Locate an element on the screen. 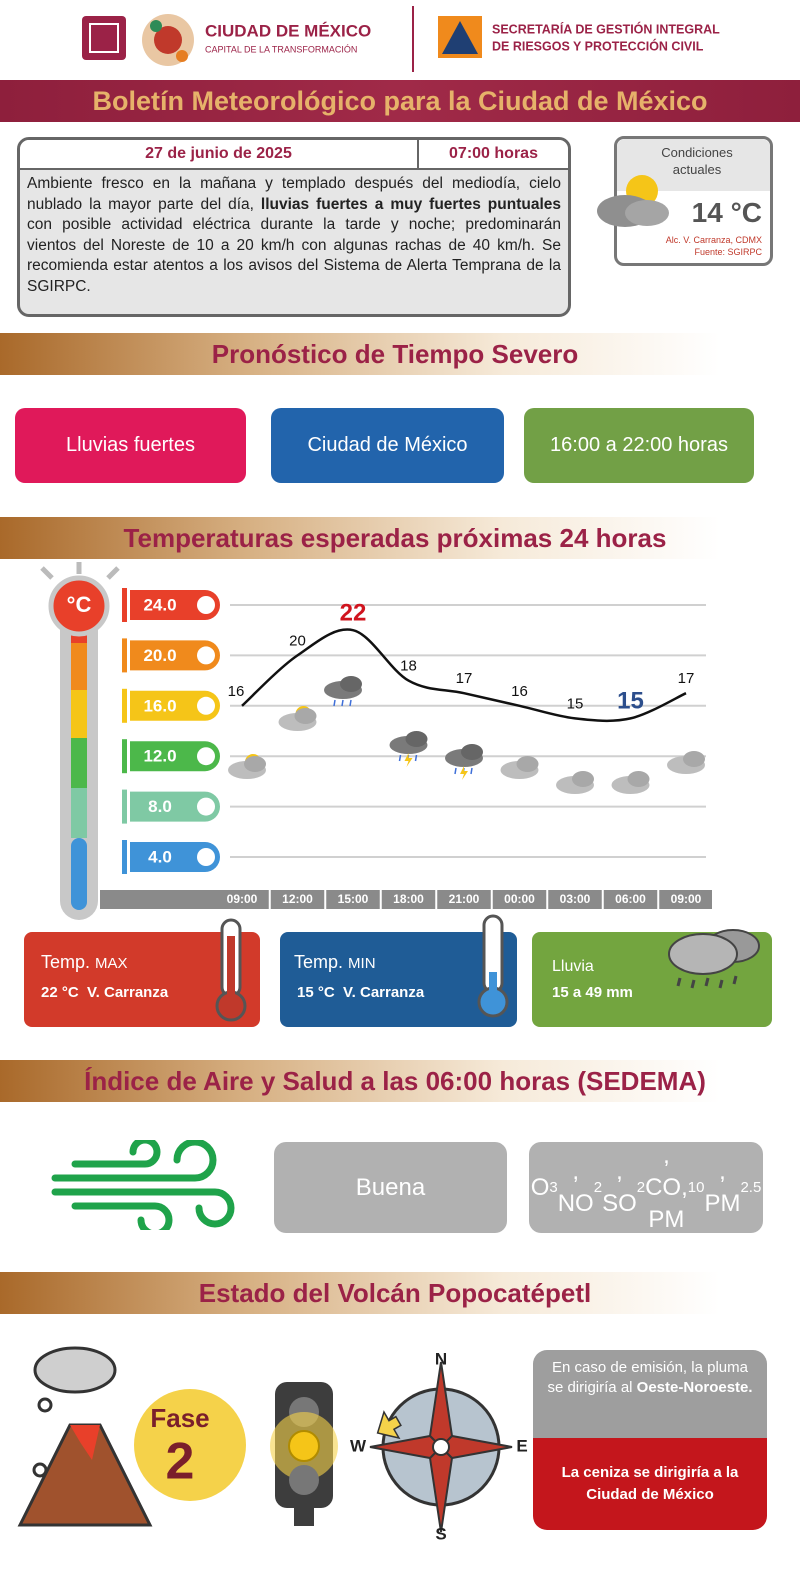 This screenshot has width=800, height=1590. x-tick-label: 06:00 is located at coordinates (630, 899).